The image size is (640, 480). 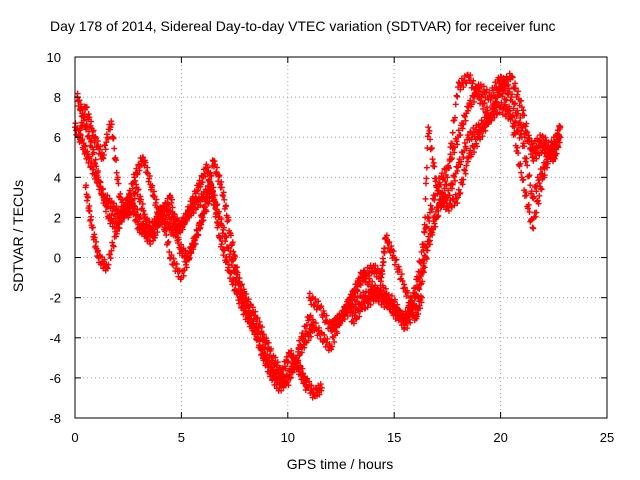 I want to click on y-tick-label: 2, so click(x=57, y=217).